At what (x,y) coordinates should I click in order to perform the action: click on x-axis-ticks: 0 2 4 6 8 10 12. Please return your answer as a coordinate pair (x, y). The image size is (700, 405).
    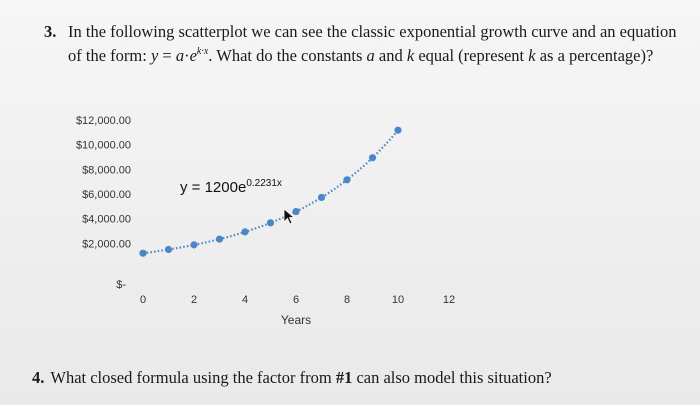
    Looking at the image, I should click on (297, 300).